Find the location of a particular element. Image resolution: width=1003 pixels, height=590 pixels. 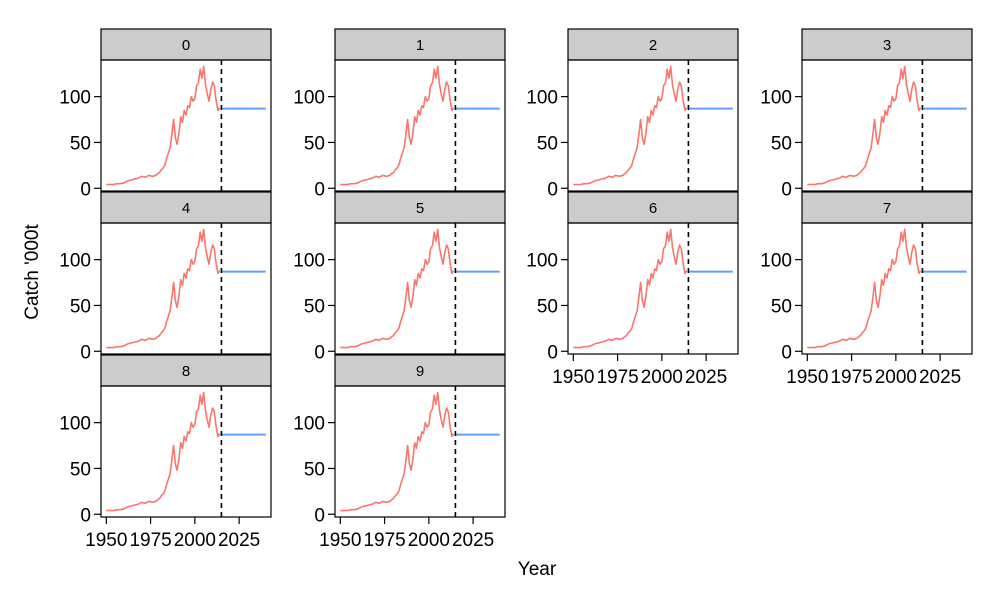

facet-strip-label: 3 is located at coordinates (887, 45).